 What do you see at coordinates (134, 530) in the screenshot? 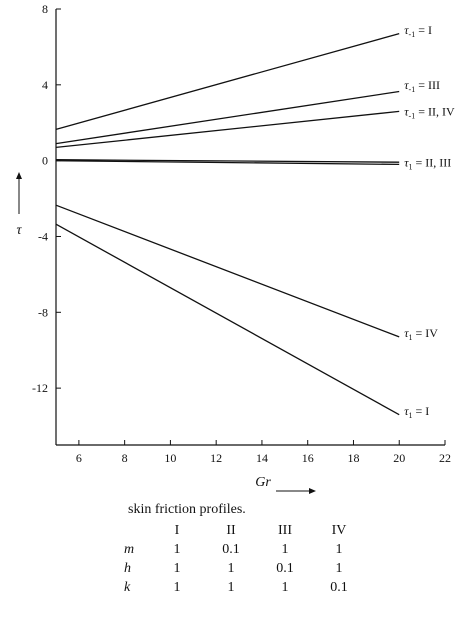
I see `table-corner` at bounding box center [134, 530].